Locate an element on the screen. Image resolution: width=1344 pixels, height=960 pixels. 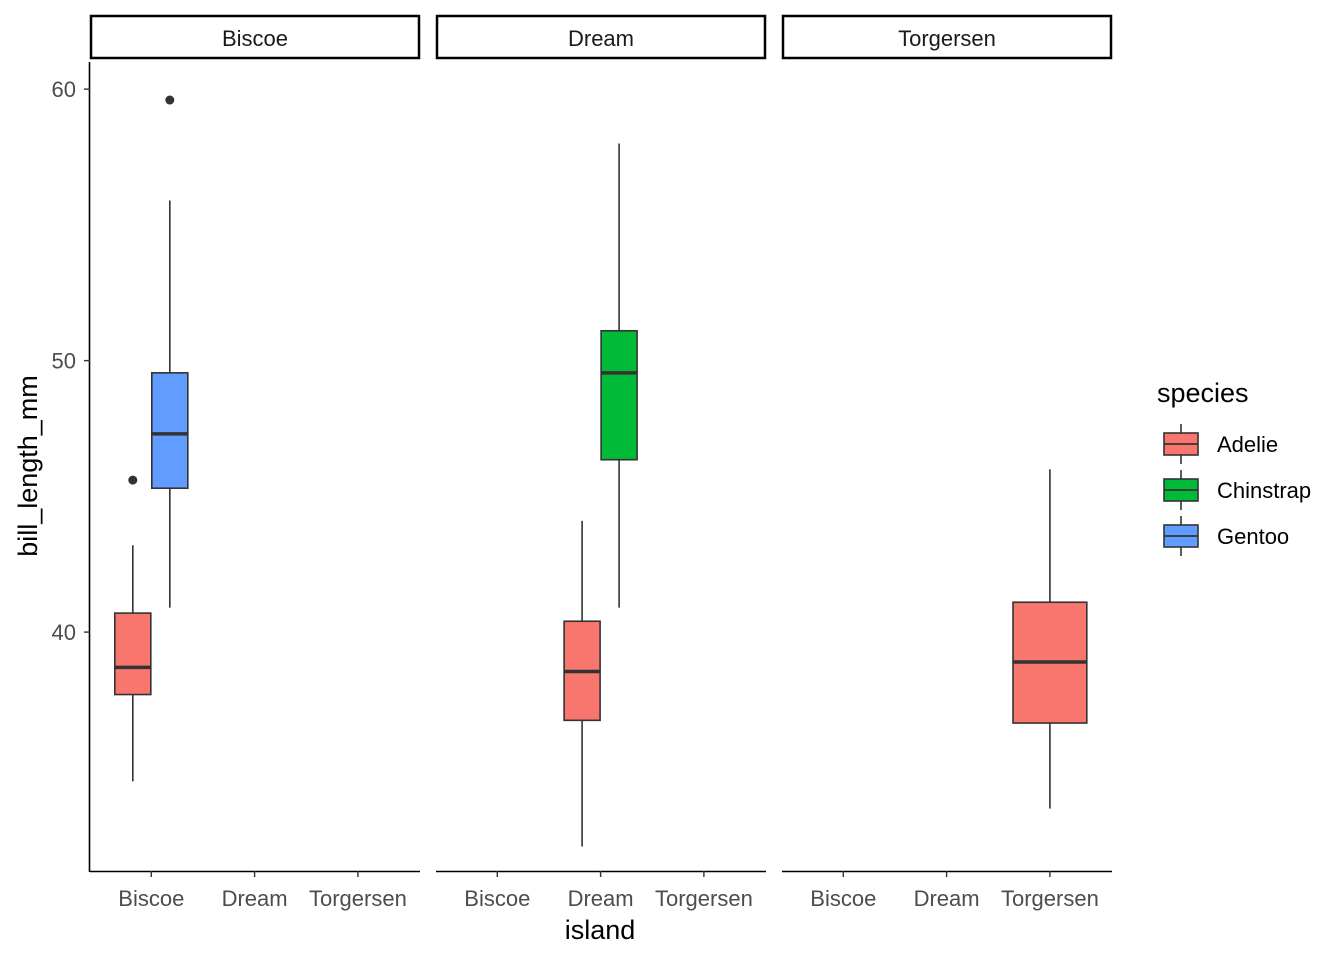
legend-key-chinstrap: Chinstrap is located at coordinates (1237, 490).